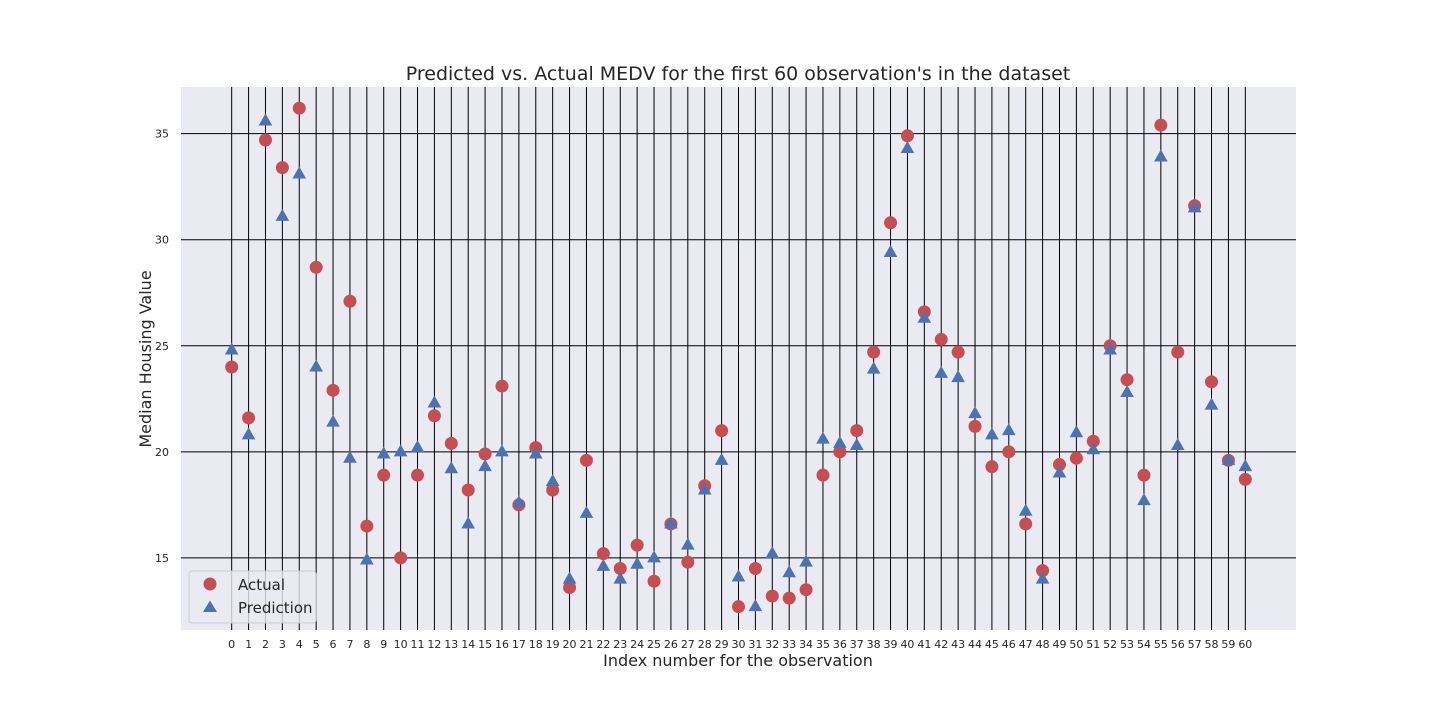  I want to click on y-tick-label: 35, so click(162, 134).